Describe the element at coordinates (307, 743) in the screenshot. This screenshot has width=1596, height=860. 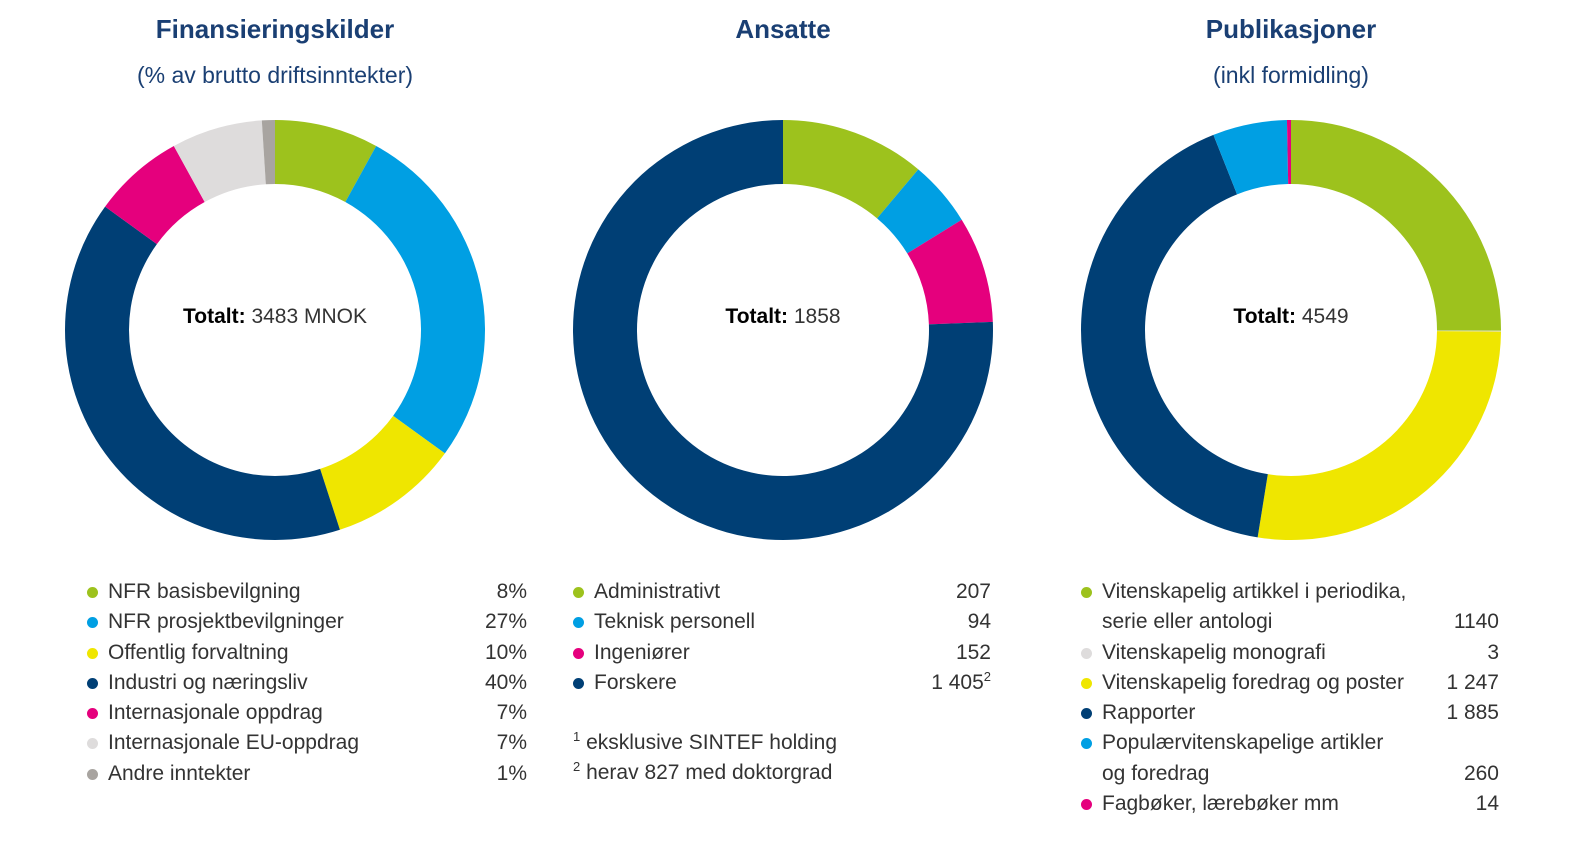
I see `legend-item: Internasjonale EU-oppdrag 7%` at that location.